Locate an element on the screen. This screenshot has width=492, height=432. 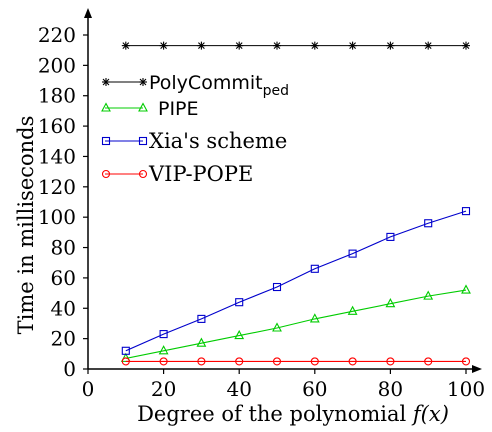
legend-entry: VIP-POPE is located at coordinates (177, 174).